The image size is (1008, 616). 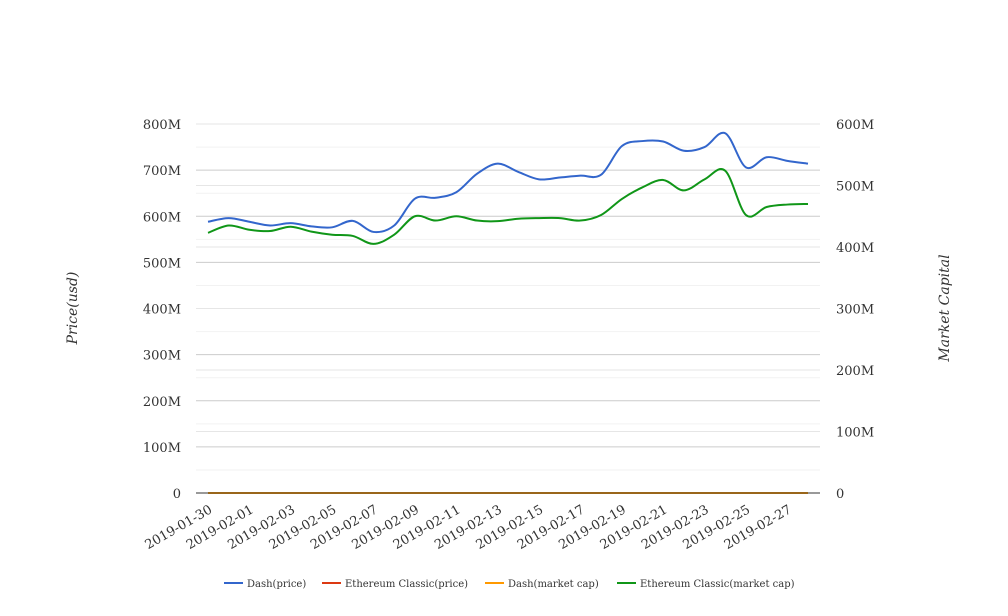 I want to click on right-axis-title: Market Capital, so click(x=945, y=308).